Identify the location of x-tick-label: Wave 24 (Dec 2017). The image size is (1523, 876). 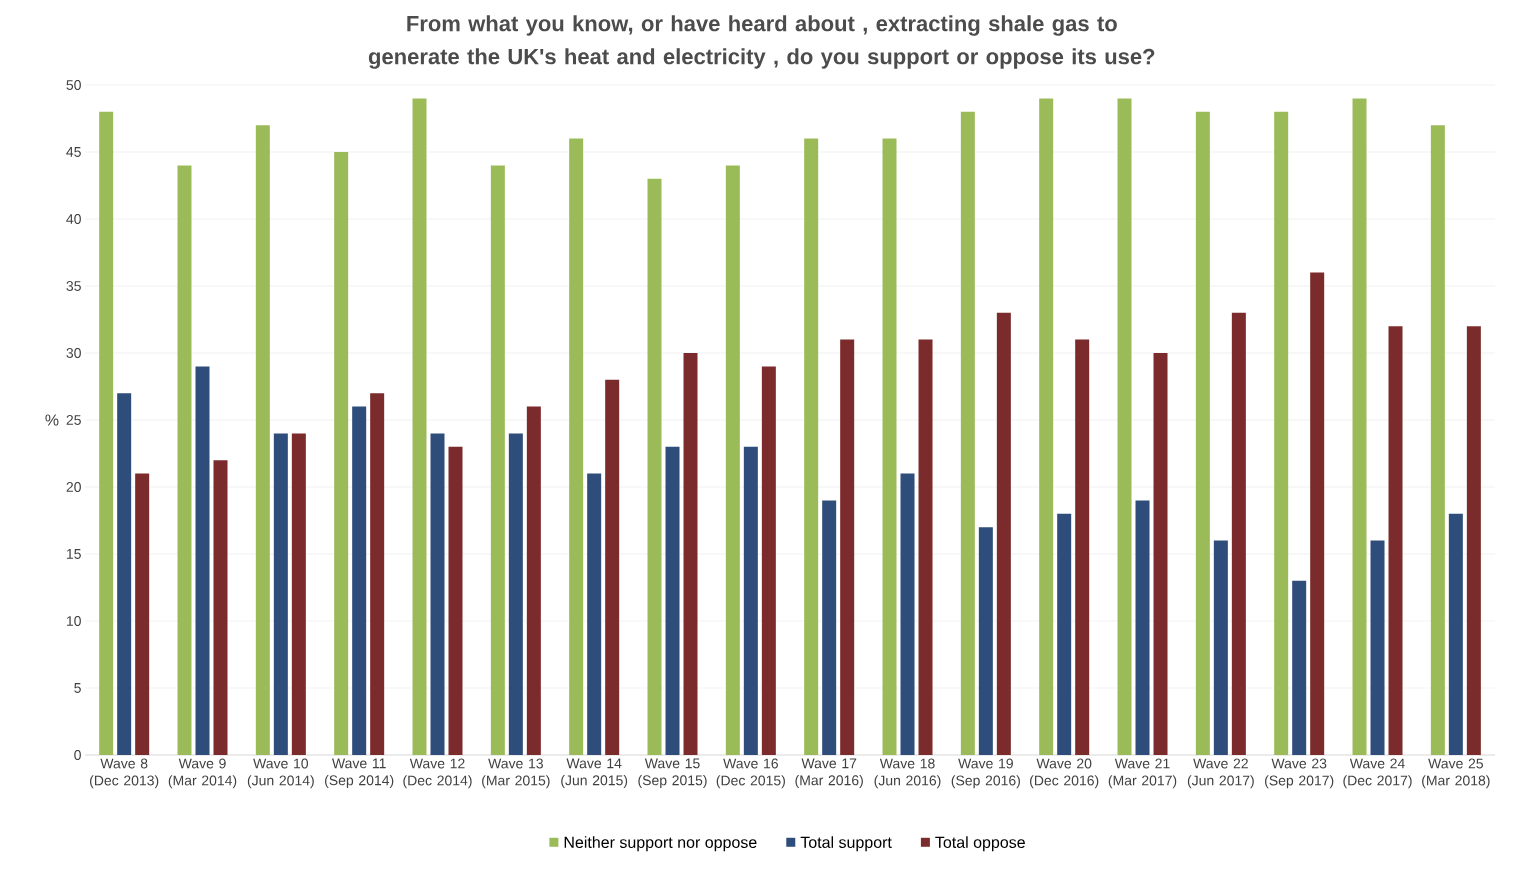
(1377, 773).